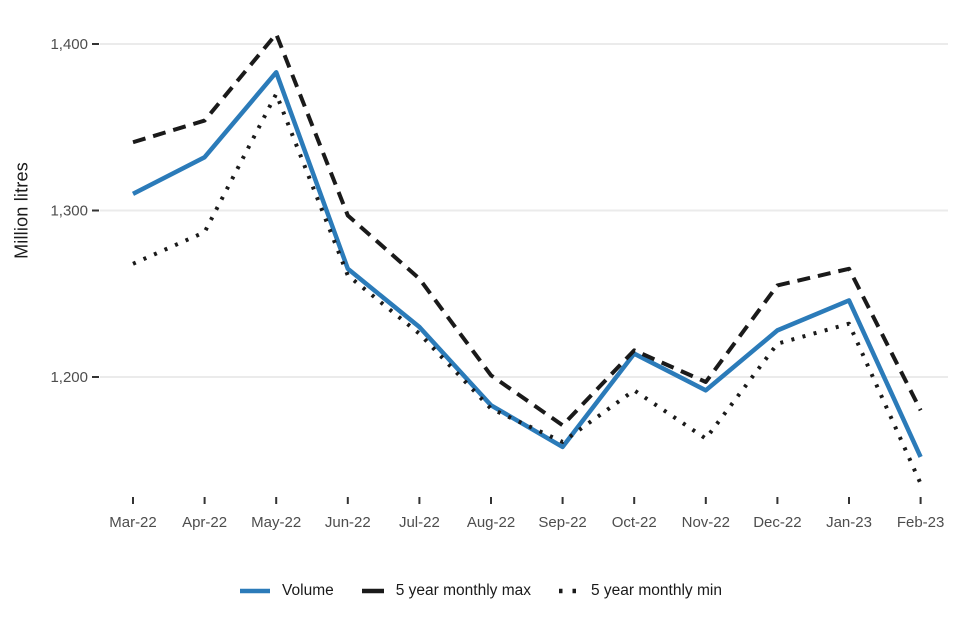  I want to click on x-tick-label: Oct-22, so click(634, 522).